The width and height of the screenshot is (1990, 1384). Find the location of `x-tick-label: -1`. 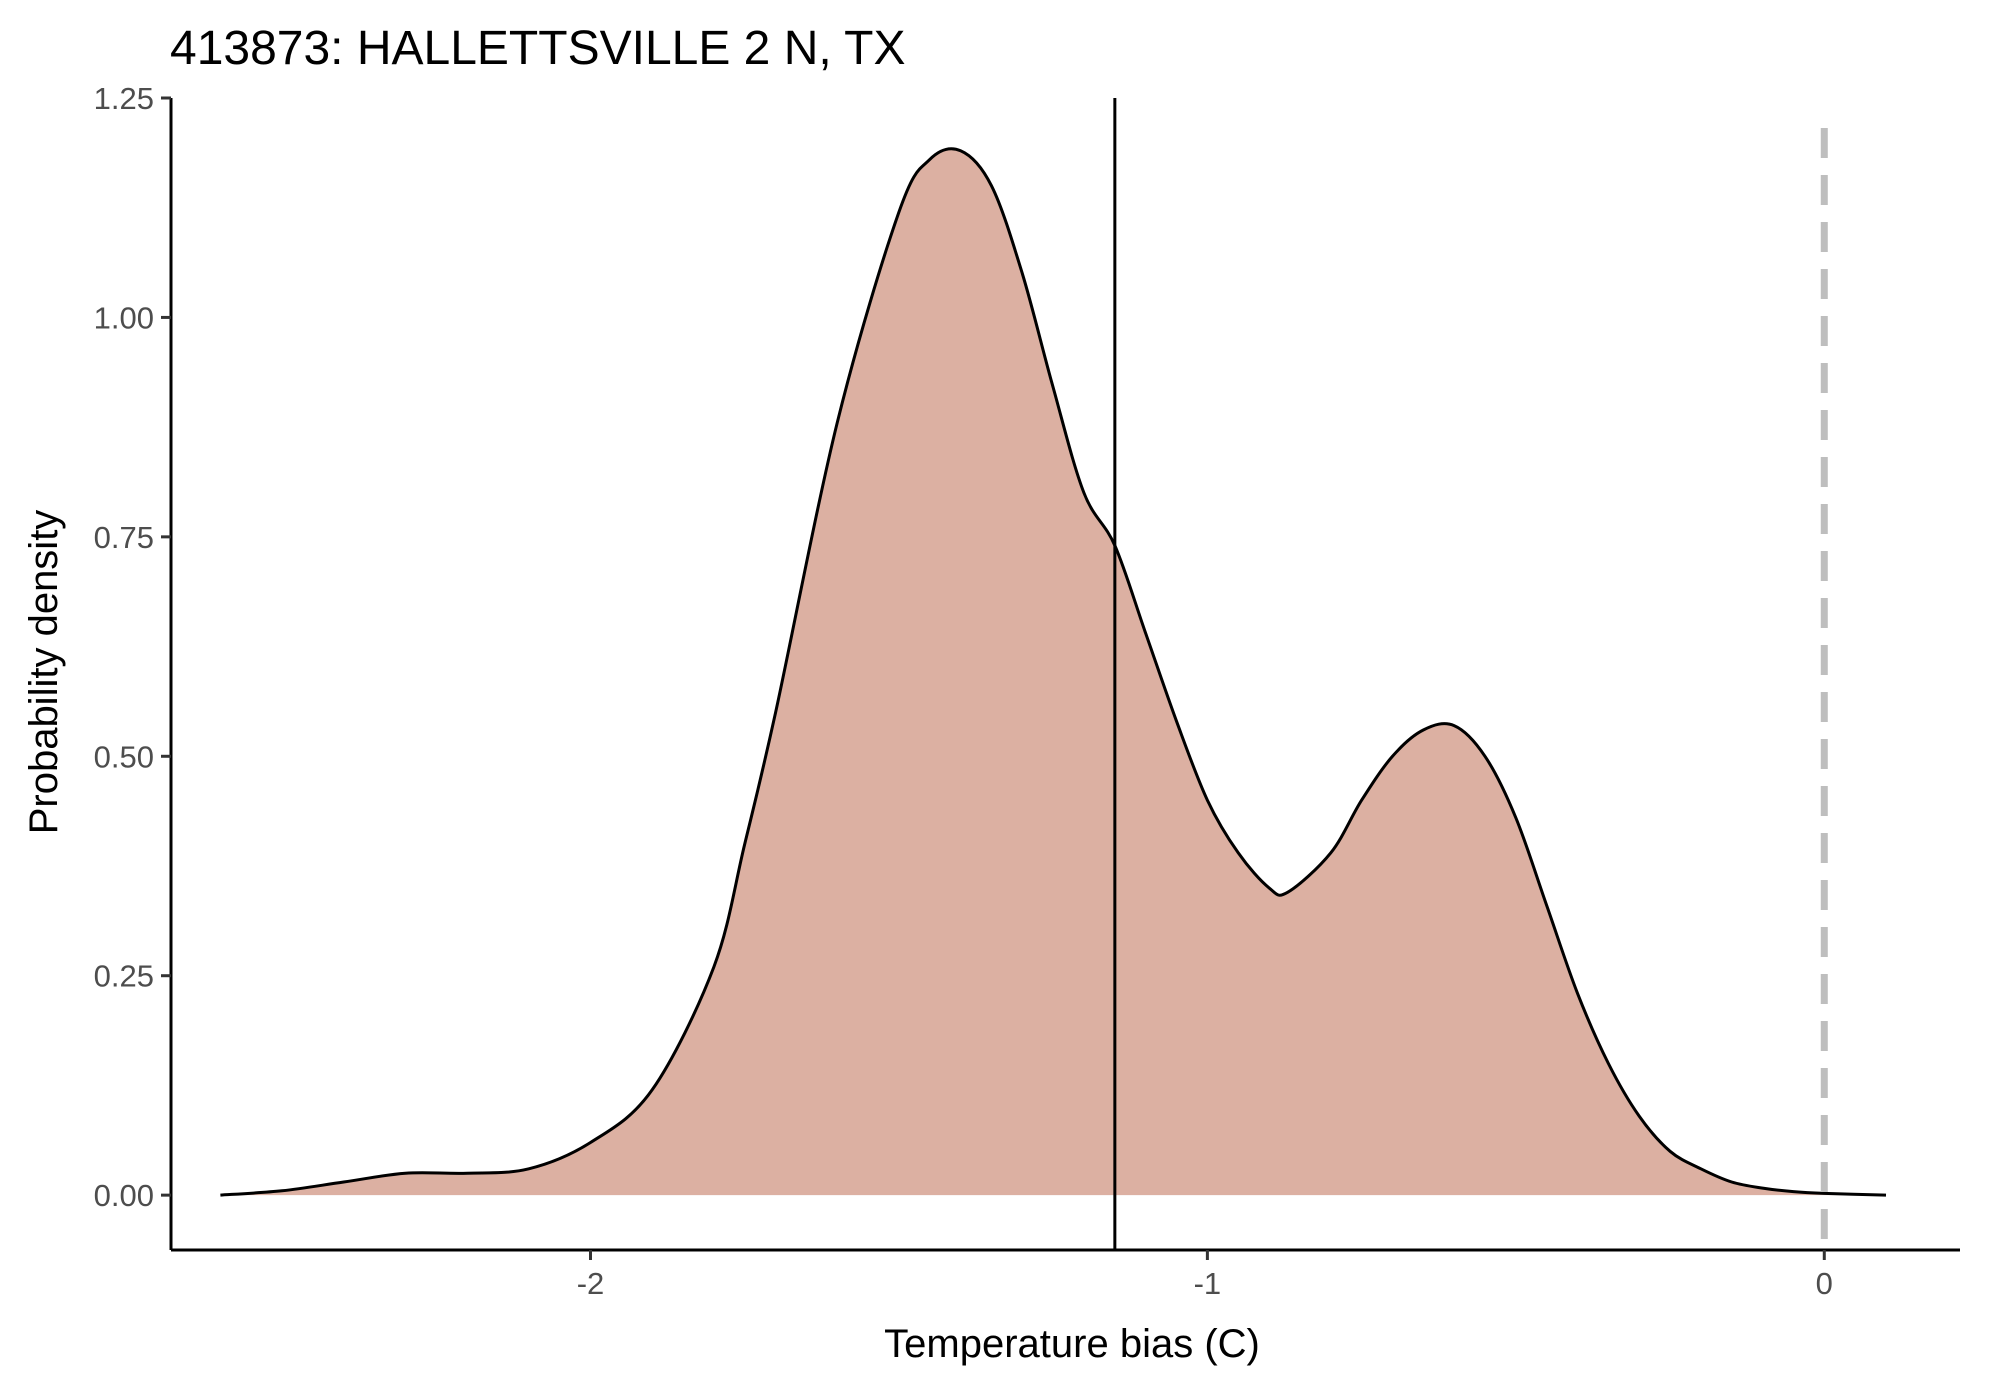

x-tick-label: -1 is located at coordinates (1208, 1283).